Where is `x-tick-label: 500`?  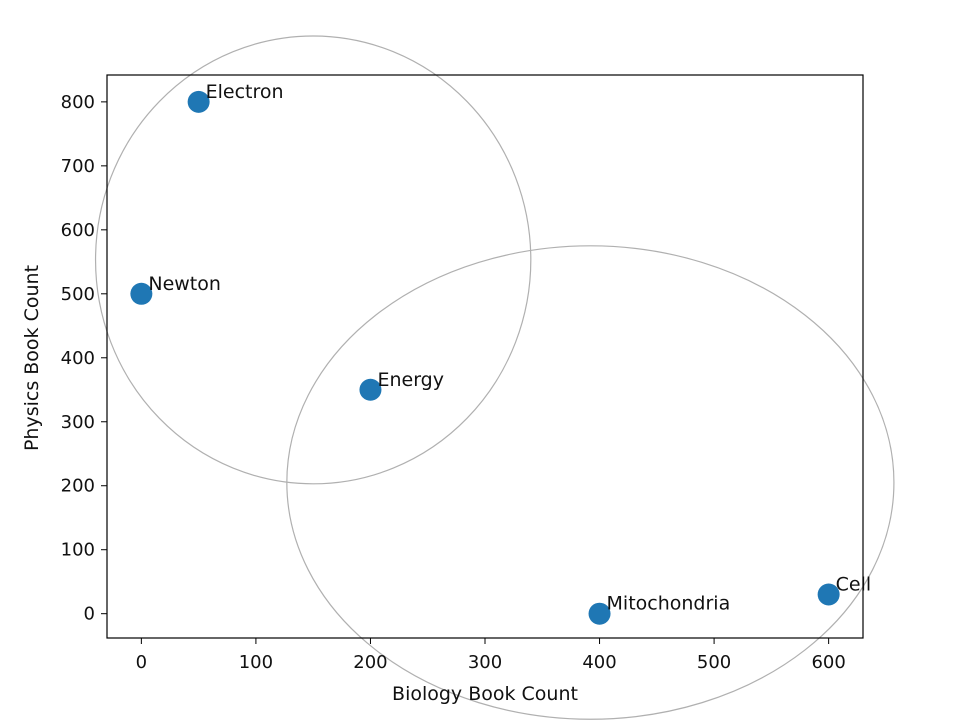 x-tick-label: 500 is located at coordinates (714, 662).